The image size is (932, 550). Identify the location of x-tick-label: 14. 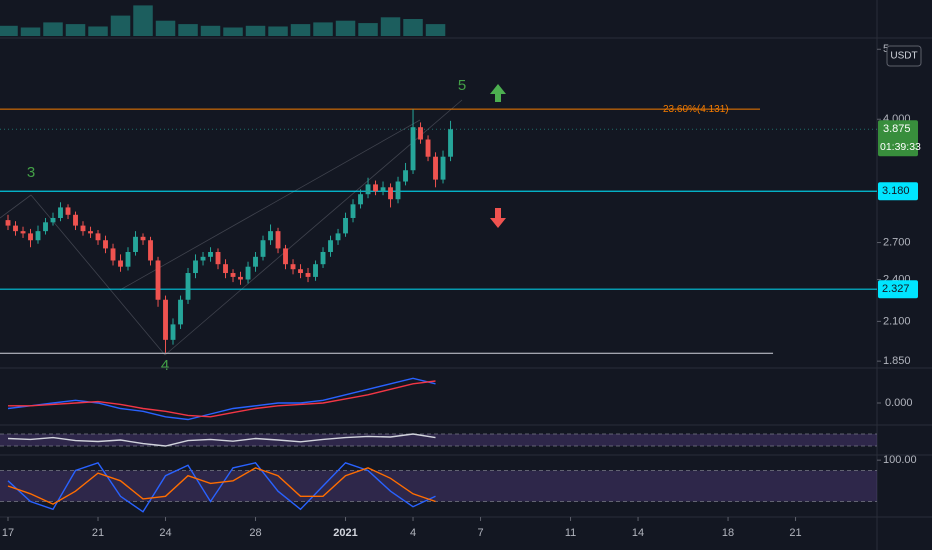
(638, 533).